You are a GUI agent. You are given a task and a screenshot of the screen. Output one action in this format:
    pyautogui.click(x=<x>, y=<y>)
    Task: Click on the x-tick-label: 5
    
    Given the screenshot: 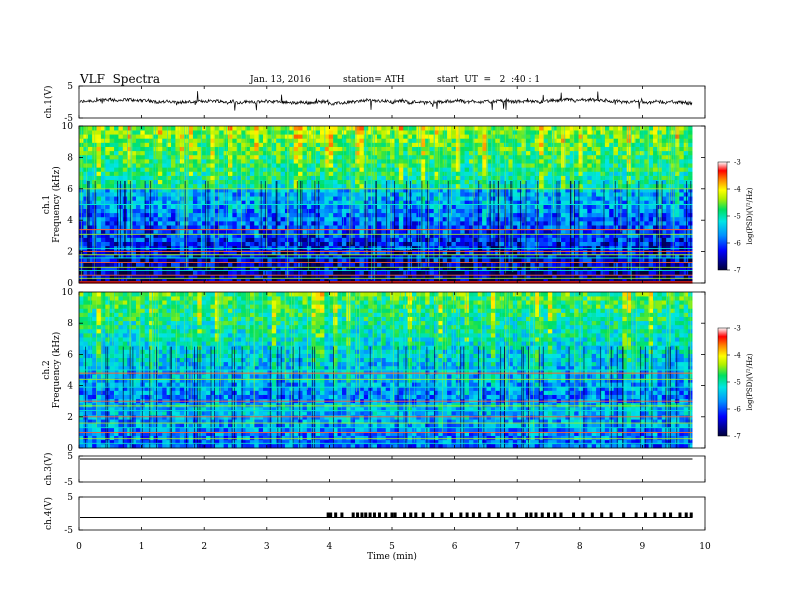 What is the action you would take?
    pyautogui.click(x=392, y=547)
    